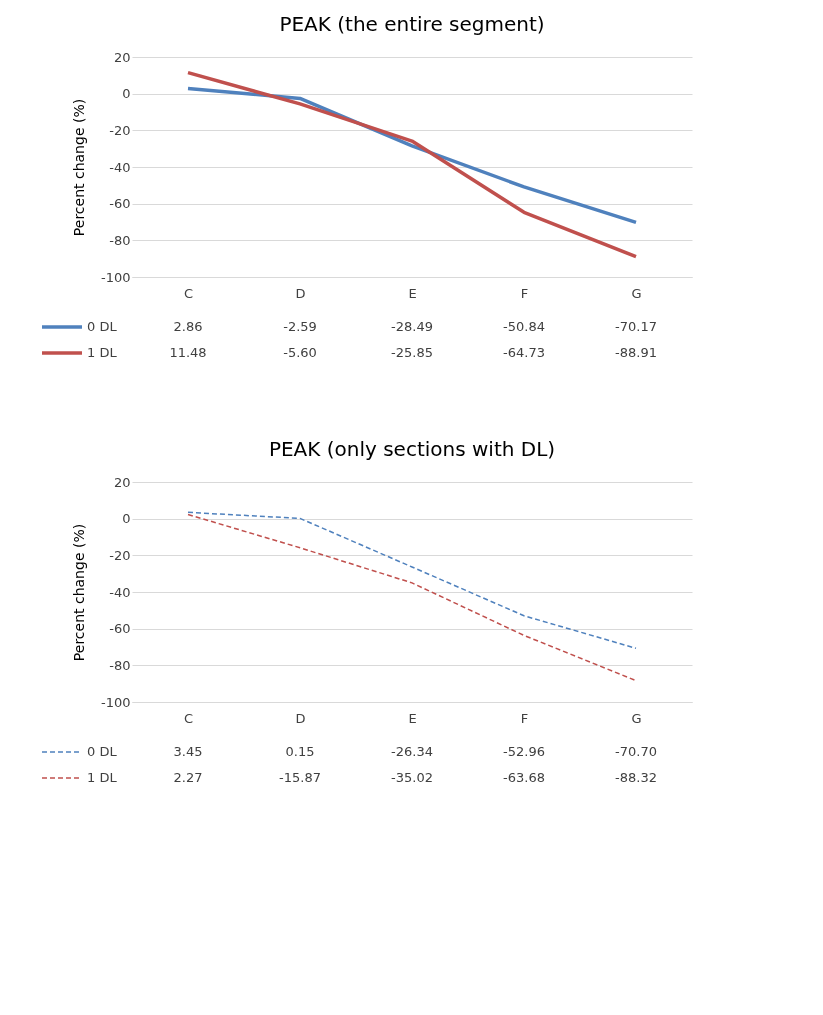 This screenshot has width=823, height=1015. What do you see at coordinates (188, 751) in the screenshot?
I see `data-label: 3.45` at bounding box center [188, 751].